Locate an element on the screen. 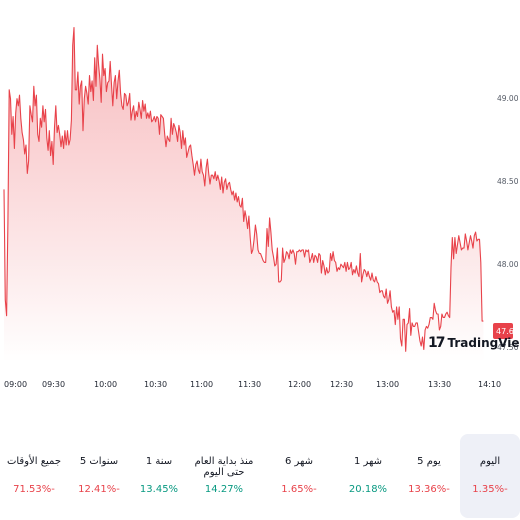 The height and width of the screenshot is (520, 520). x-tick-label: 10:30 is located at coordinates (155, 384).